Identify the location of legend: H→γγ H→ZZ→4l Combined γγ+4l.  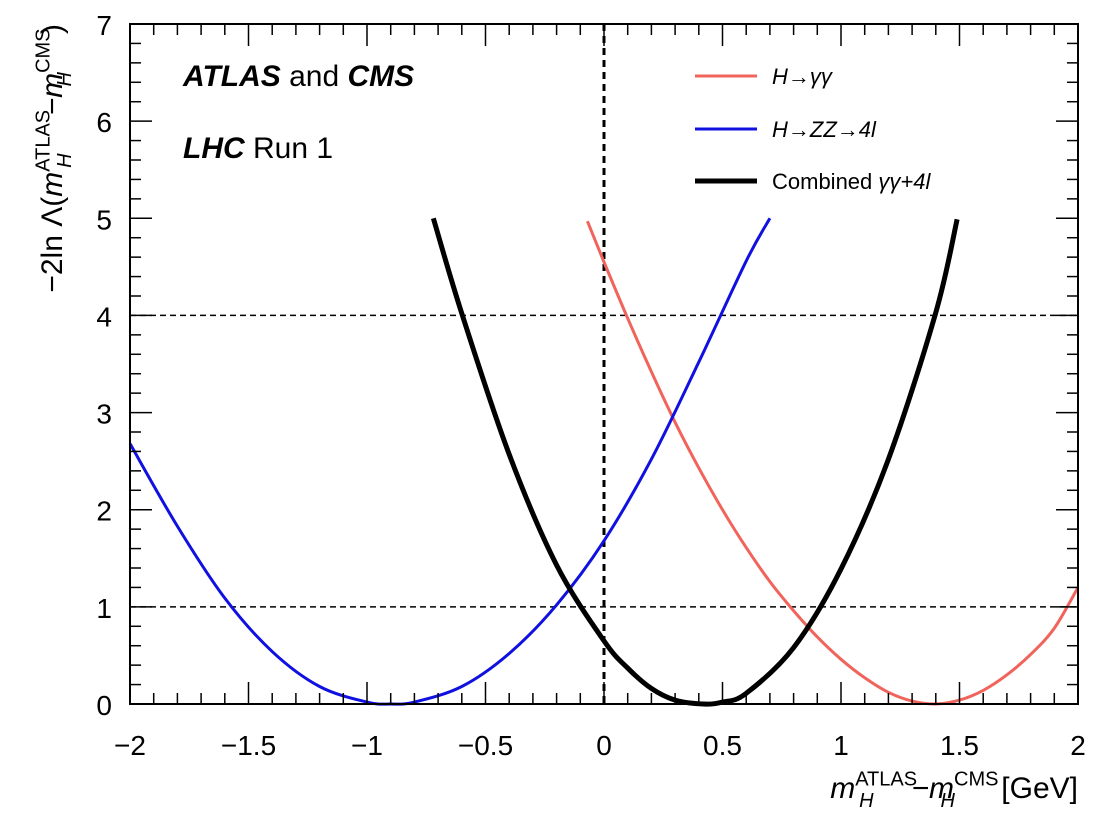
(813, 129).